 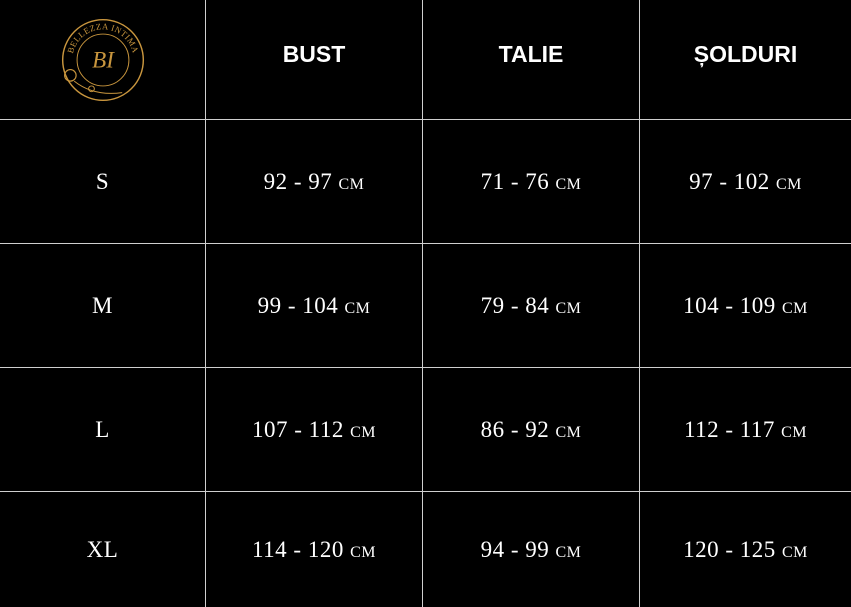 I want to click on bust-value: 107 - 112 cm, so click(x=314, y=430).